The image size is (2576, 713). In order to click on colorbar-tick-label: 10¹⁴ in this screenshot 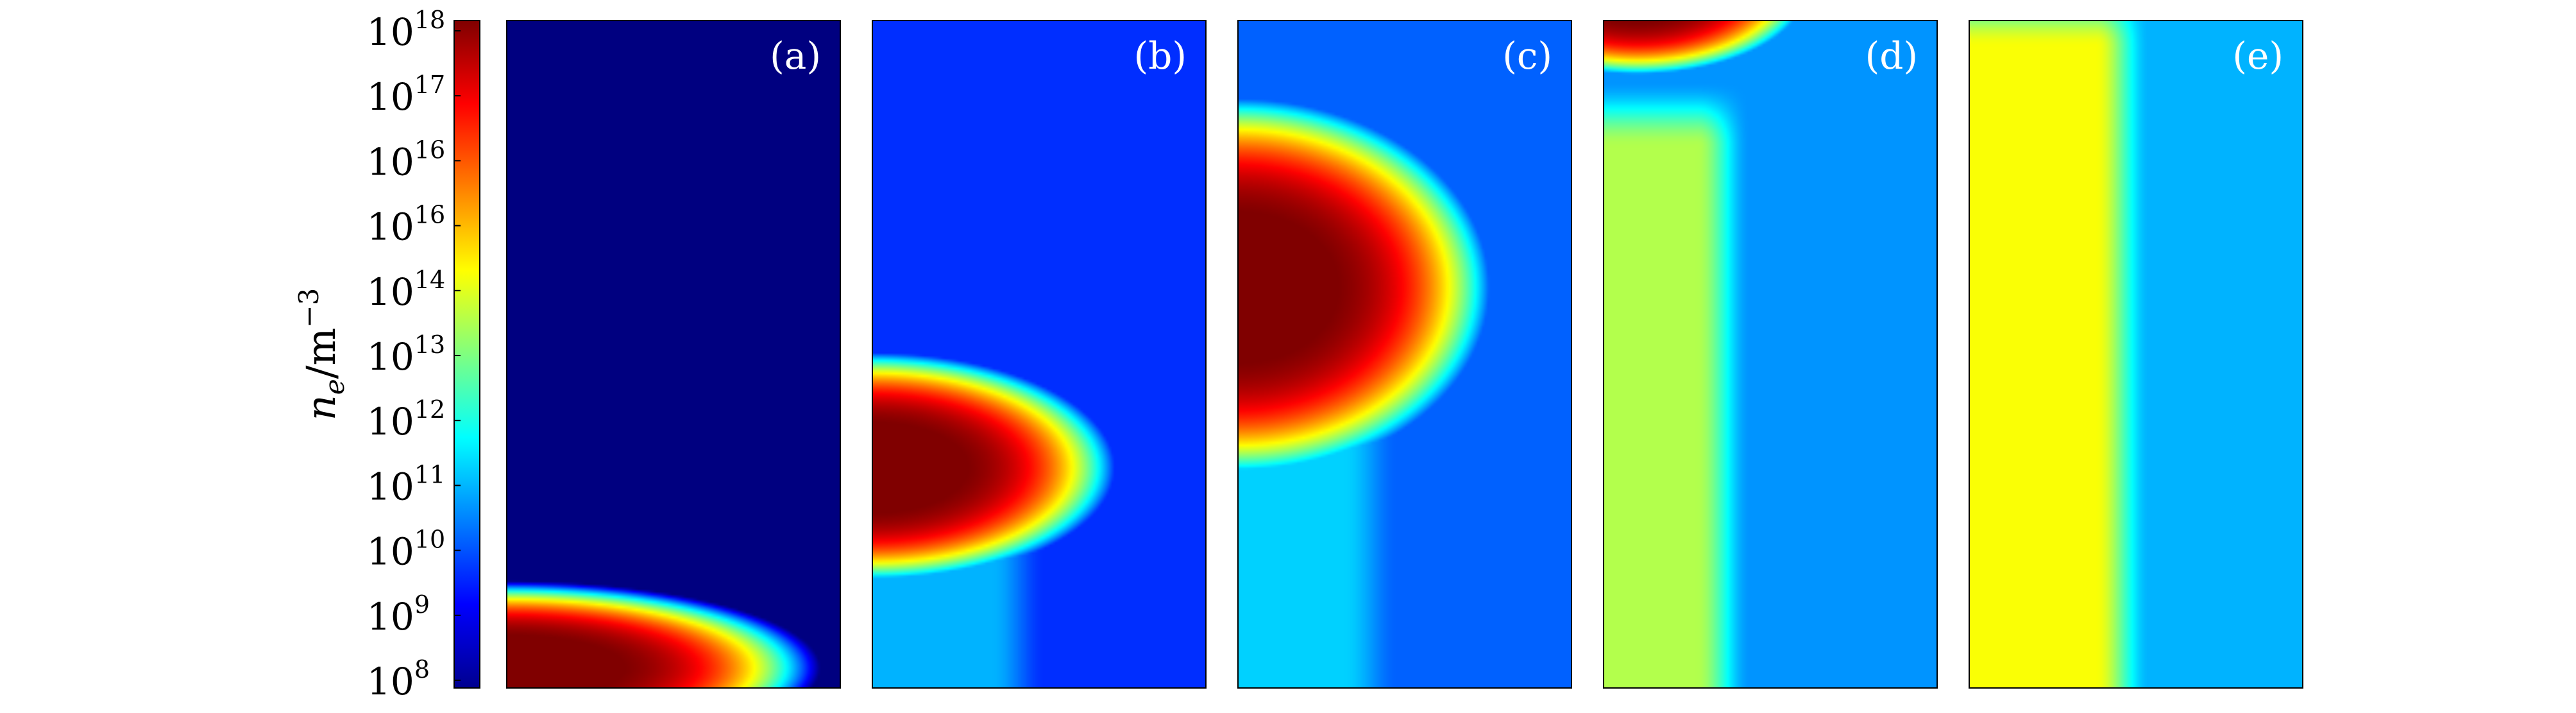, I will do `click(406, 290)`.